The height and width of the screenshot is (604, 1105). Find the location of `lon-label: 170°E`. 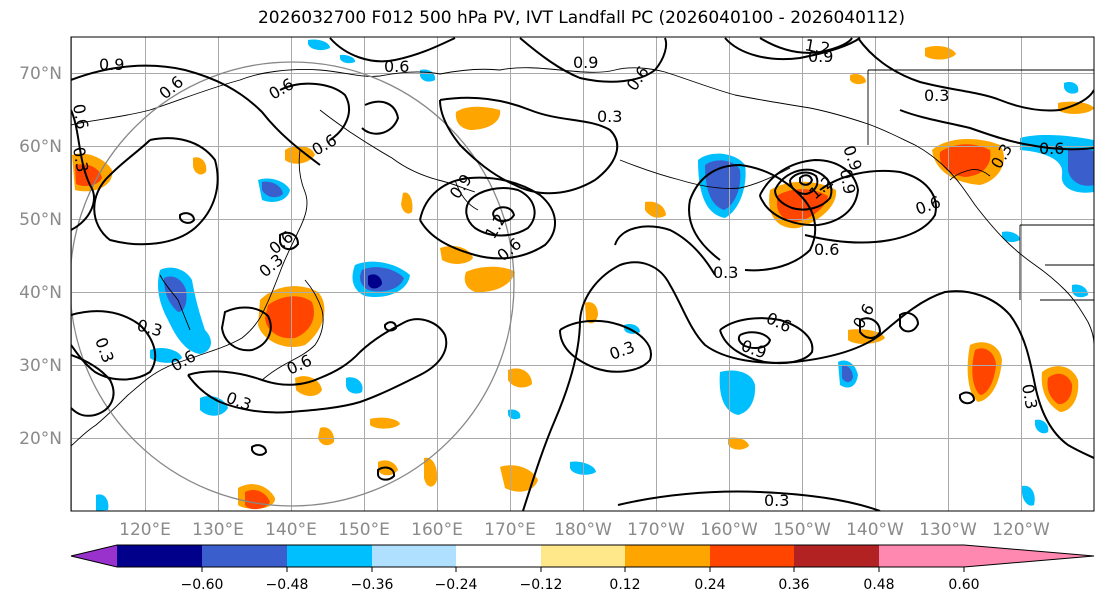

lon-label: 170°E is located at coordinates (510, 530).